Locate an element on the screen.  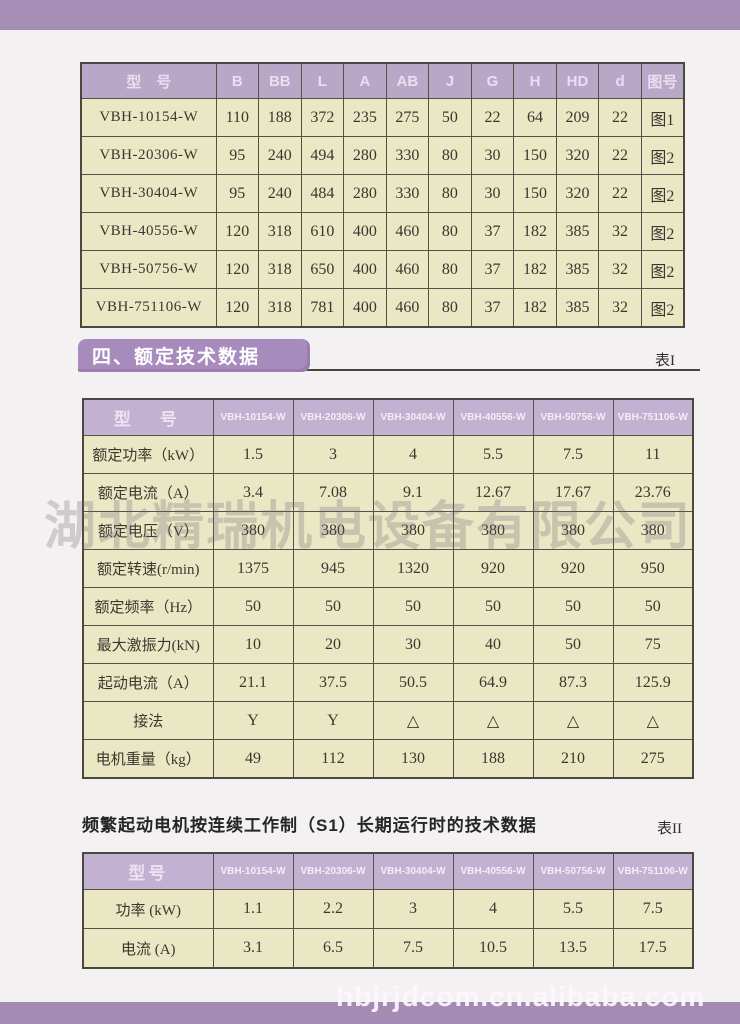
cell: 10.5 is located at coordinates (493, 948).